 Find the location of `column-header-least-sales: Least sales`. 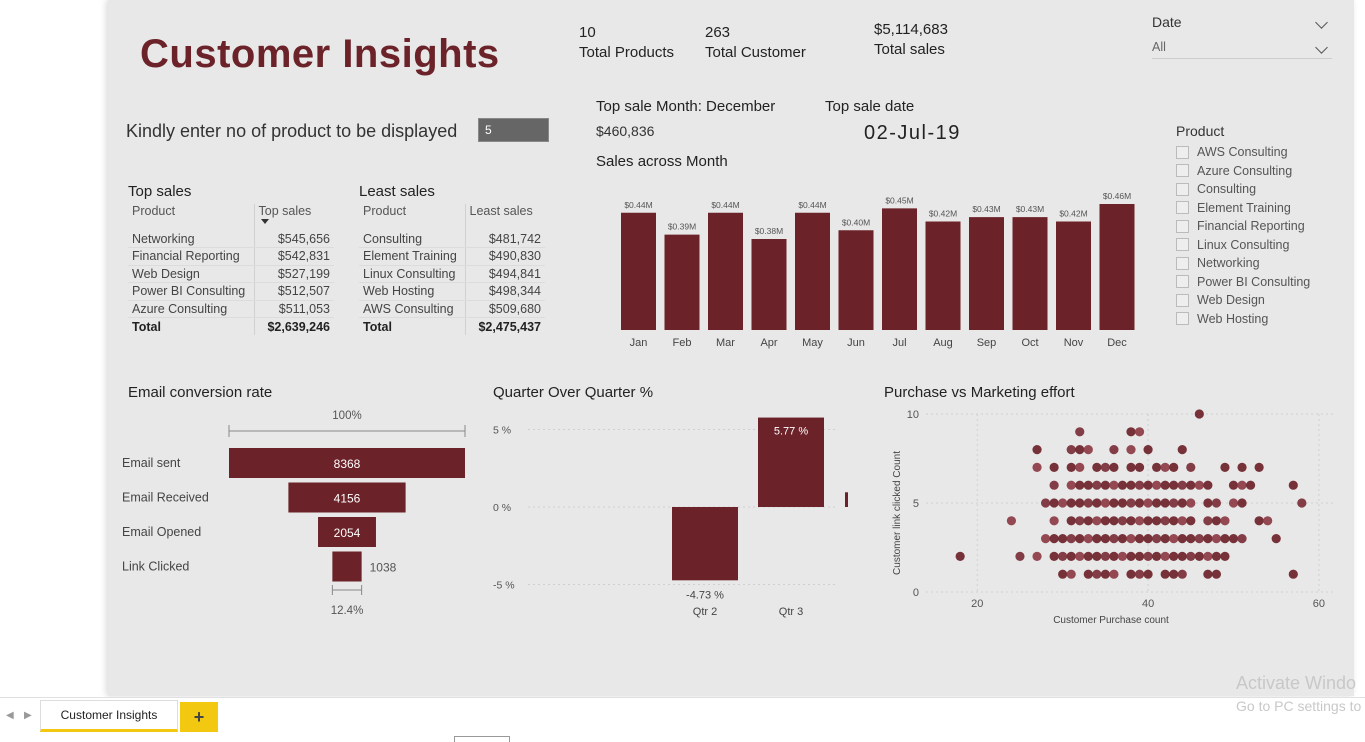

column-header-least-sales: Least sales is located at coordinates (501, 211).